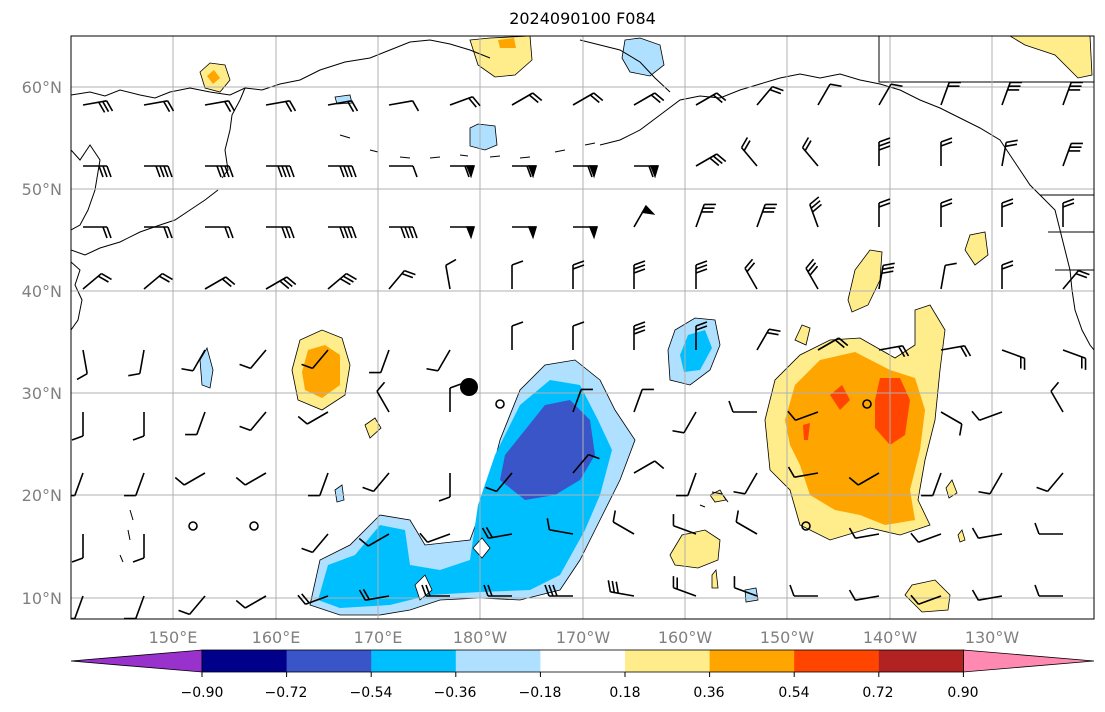  Describe the element at coordinates (582, 18) in the screenshot. I see `map-title: 2024090100 F084` at that location.